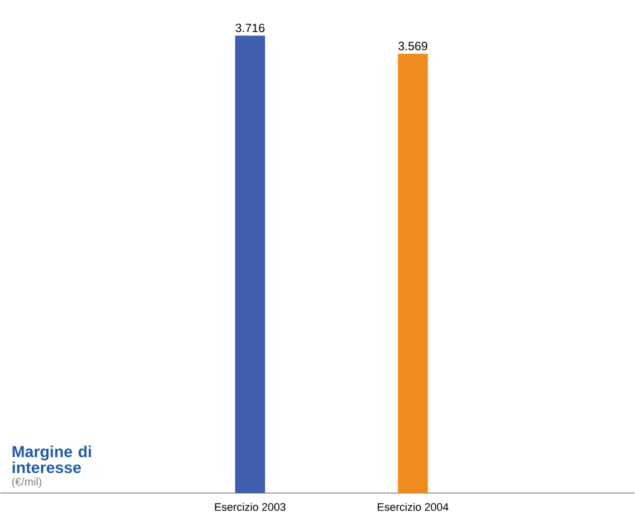 The height and width of the screenshot is (526, 635). Describe the element at coordinates (413, 46) in the screenshot. I see `data-label: 3.569` at that location.